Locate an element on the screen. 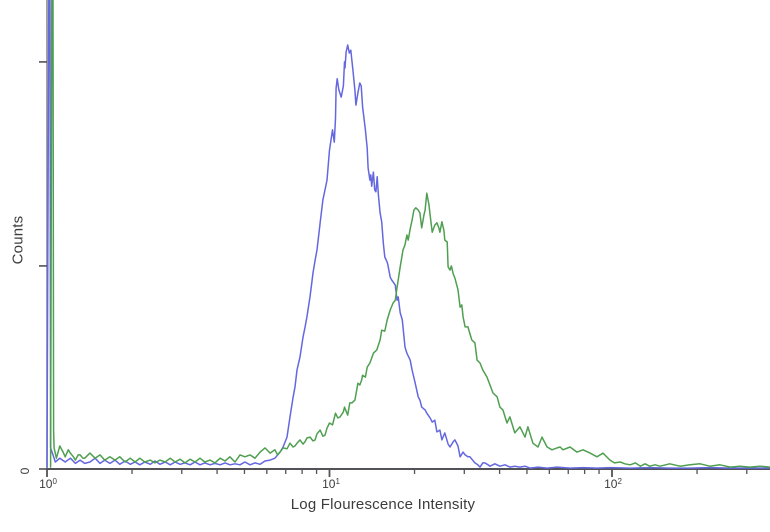 The image size is (770, 532). y-axis-title: Counts is located at coordinates (18, 240).